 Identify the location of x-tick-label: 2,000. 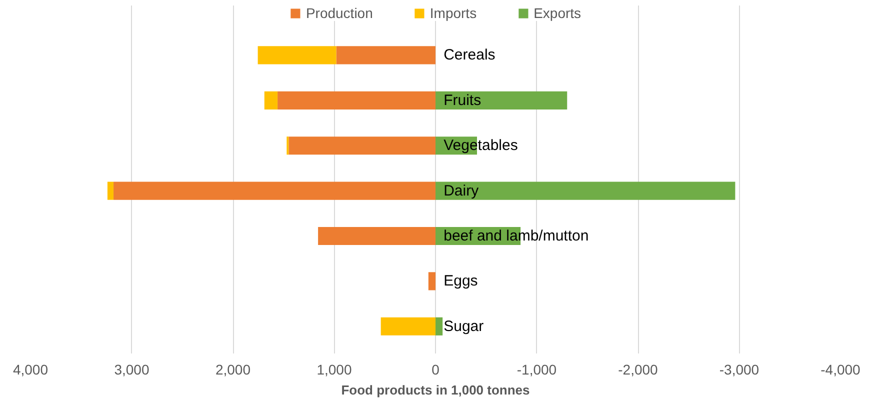
(233, 370).